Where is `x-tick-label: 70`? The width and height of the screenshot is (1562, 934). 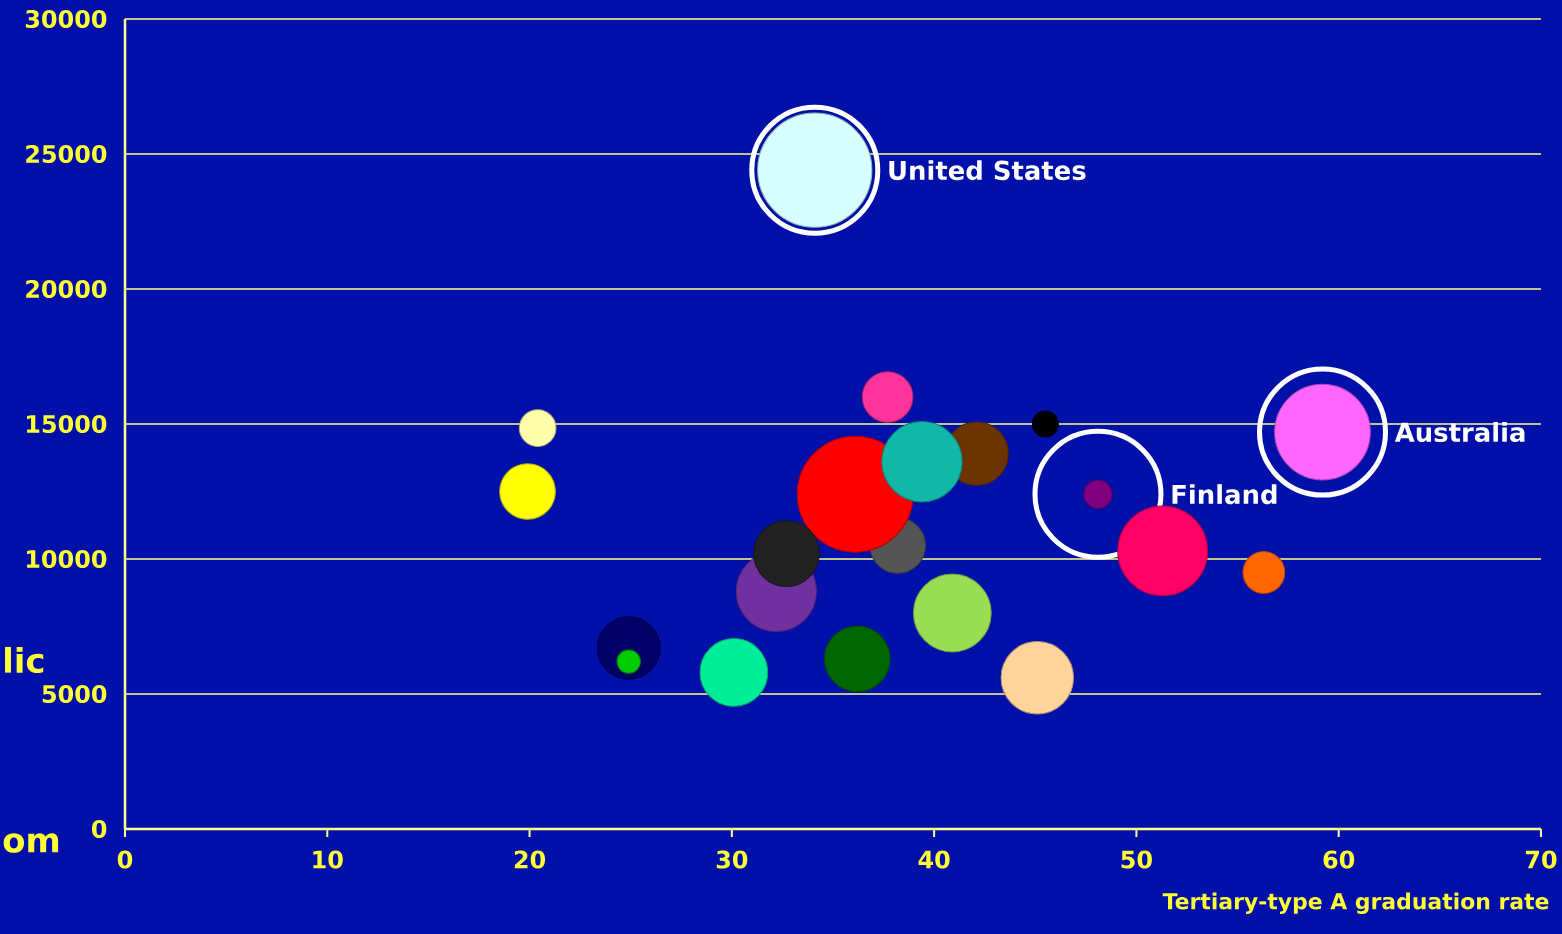
x-tick-label: 70 is located at coordinates (1541, 859).